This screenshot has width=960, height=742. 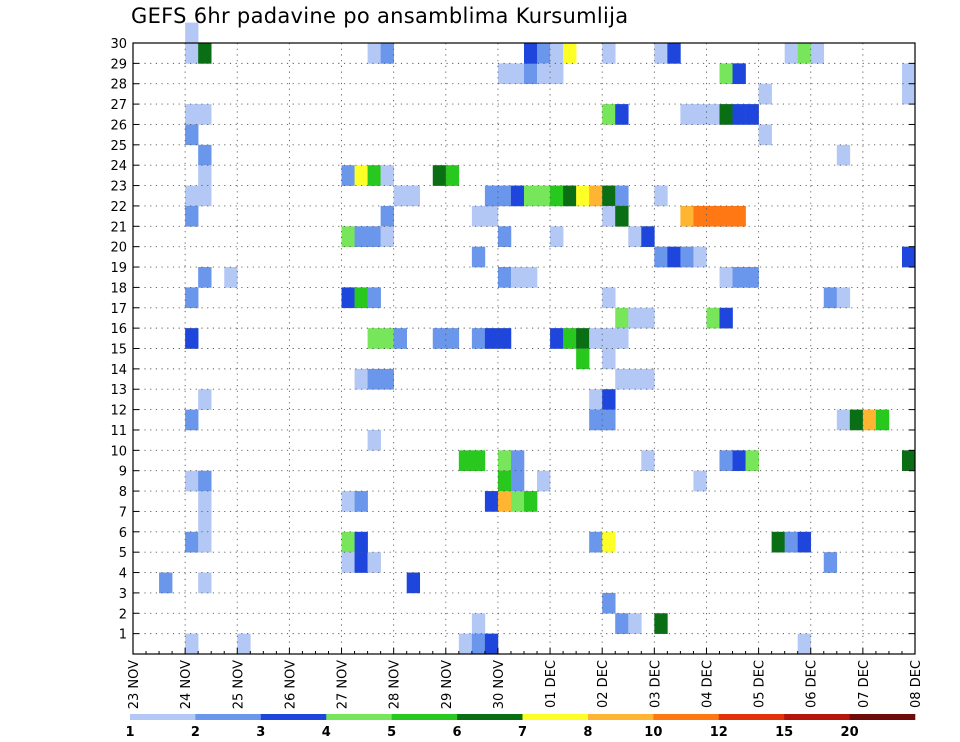 I want to click on y-tick-label: 10, so click(x=118, y=451).